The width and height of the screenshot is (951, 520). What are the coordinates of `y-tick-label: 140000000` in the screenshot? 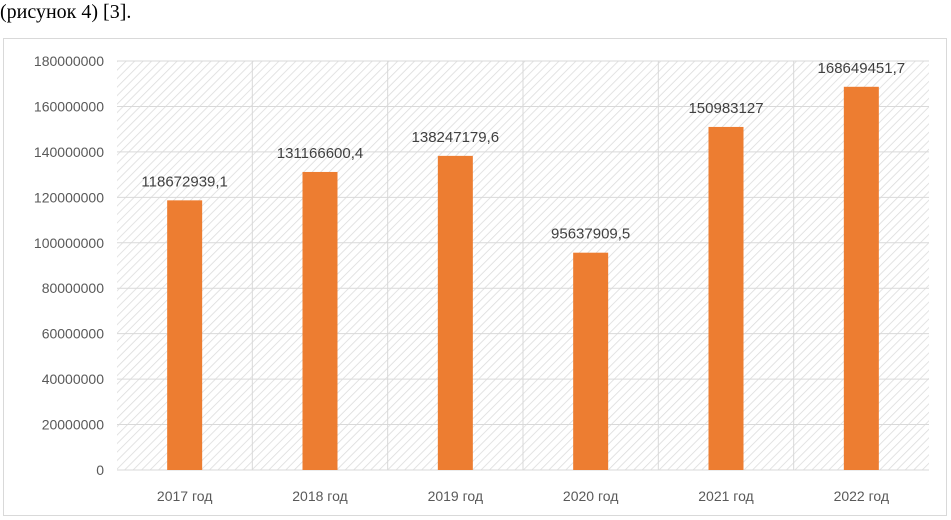 It's located at (69, 152).